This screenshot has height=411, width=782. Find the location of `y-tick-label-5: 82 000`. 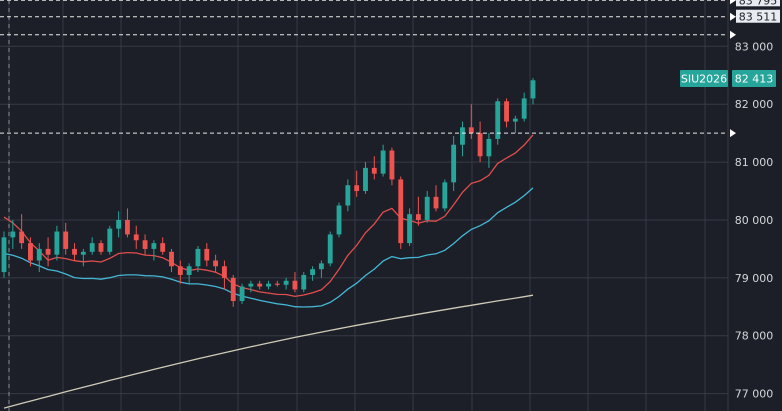

y-tick-label-5: 82 000 is located at coordinates (754, 104).